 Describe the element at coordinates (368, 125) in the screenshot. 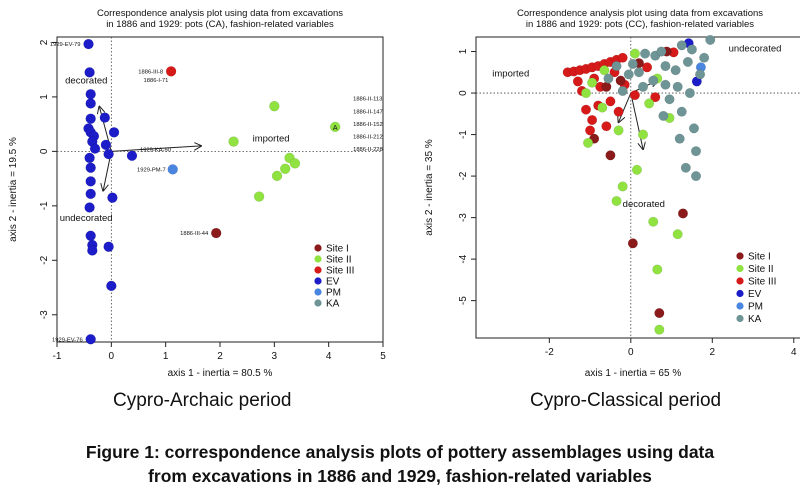

I see `point-label: 1886-II-152` at that location.